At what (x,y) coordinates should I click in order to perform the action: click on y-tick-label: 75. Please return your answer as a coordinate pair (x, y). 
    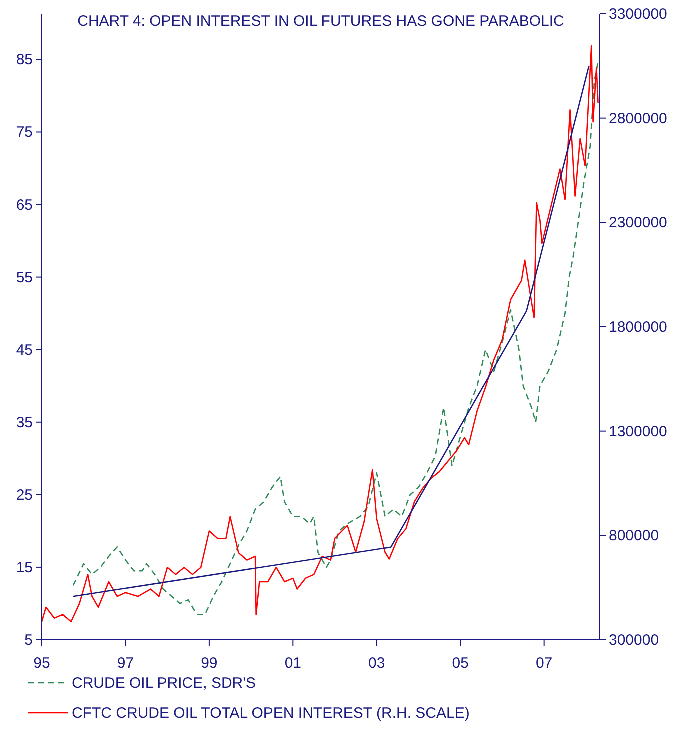
    Looking at the image, I should click on (24, 133).